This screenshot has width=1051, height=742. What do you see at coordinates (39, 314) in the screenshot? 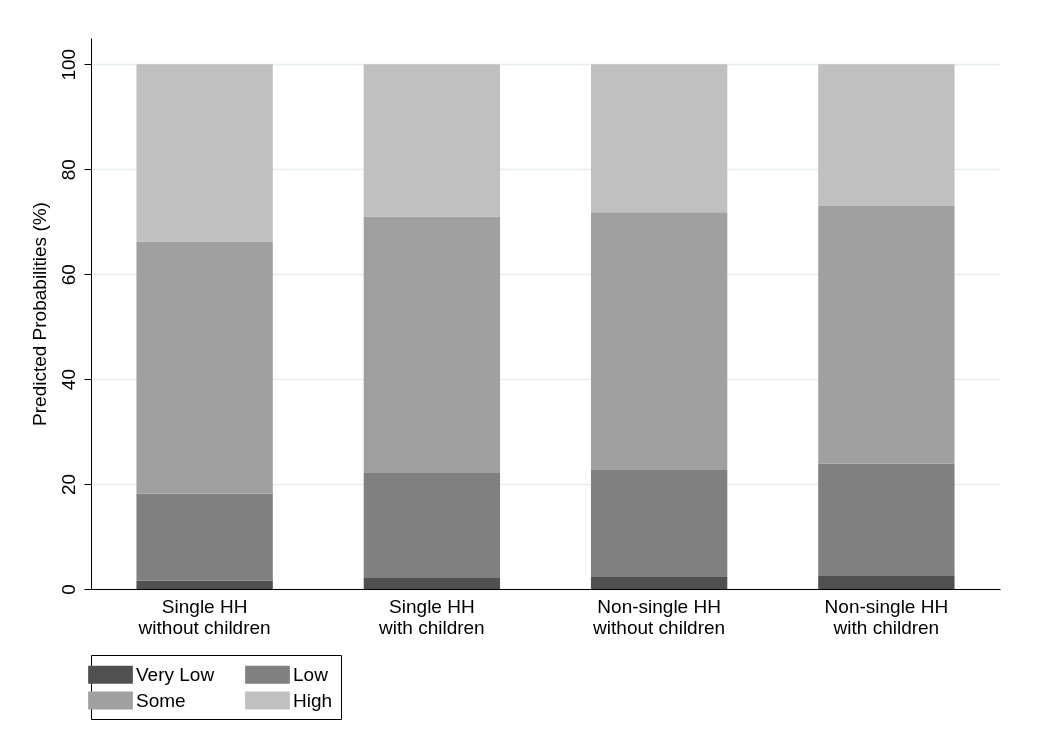
I see `y-axis-title: Predicted Probabilities (%)` at bounding box center [39, 314].